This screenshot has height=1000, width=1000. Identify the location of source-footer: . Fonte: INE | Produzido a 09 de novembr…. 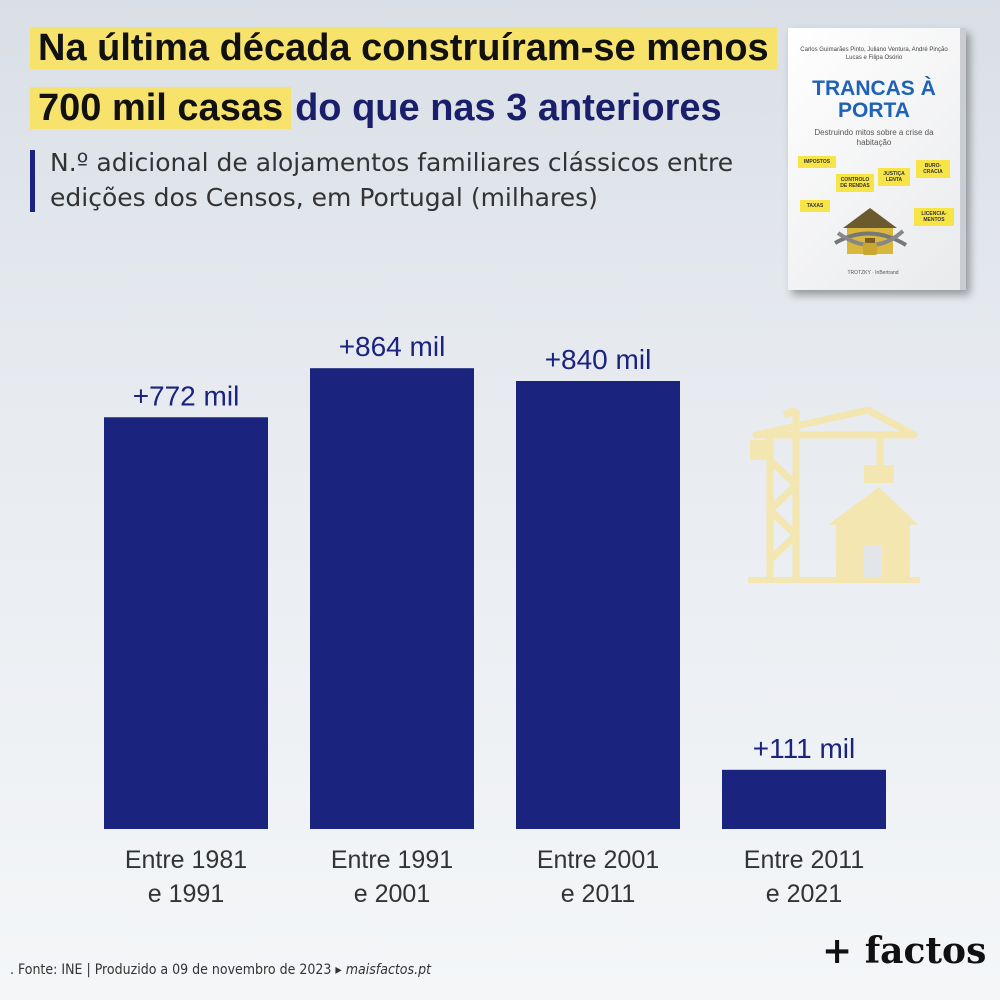
(220, 970).